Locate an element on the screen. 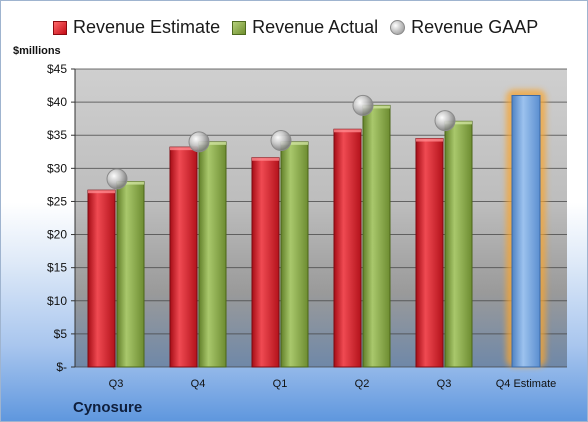 This screenshot has height=422, width=588. y-tick-label: $45 is located at coordinates (57, 69).